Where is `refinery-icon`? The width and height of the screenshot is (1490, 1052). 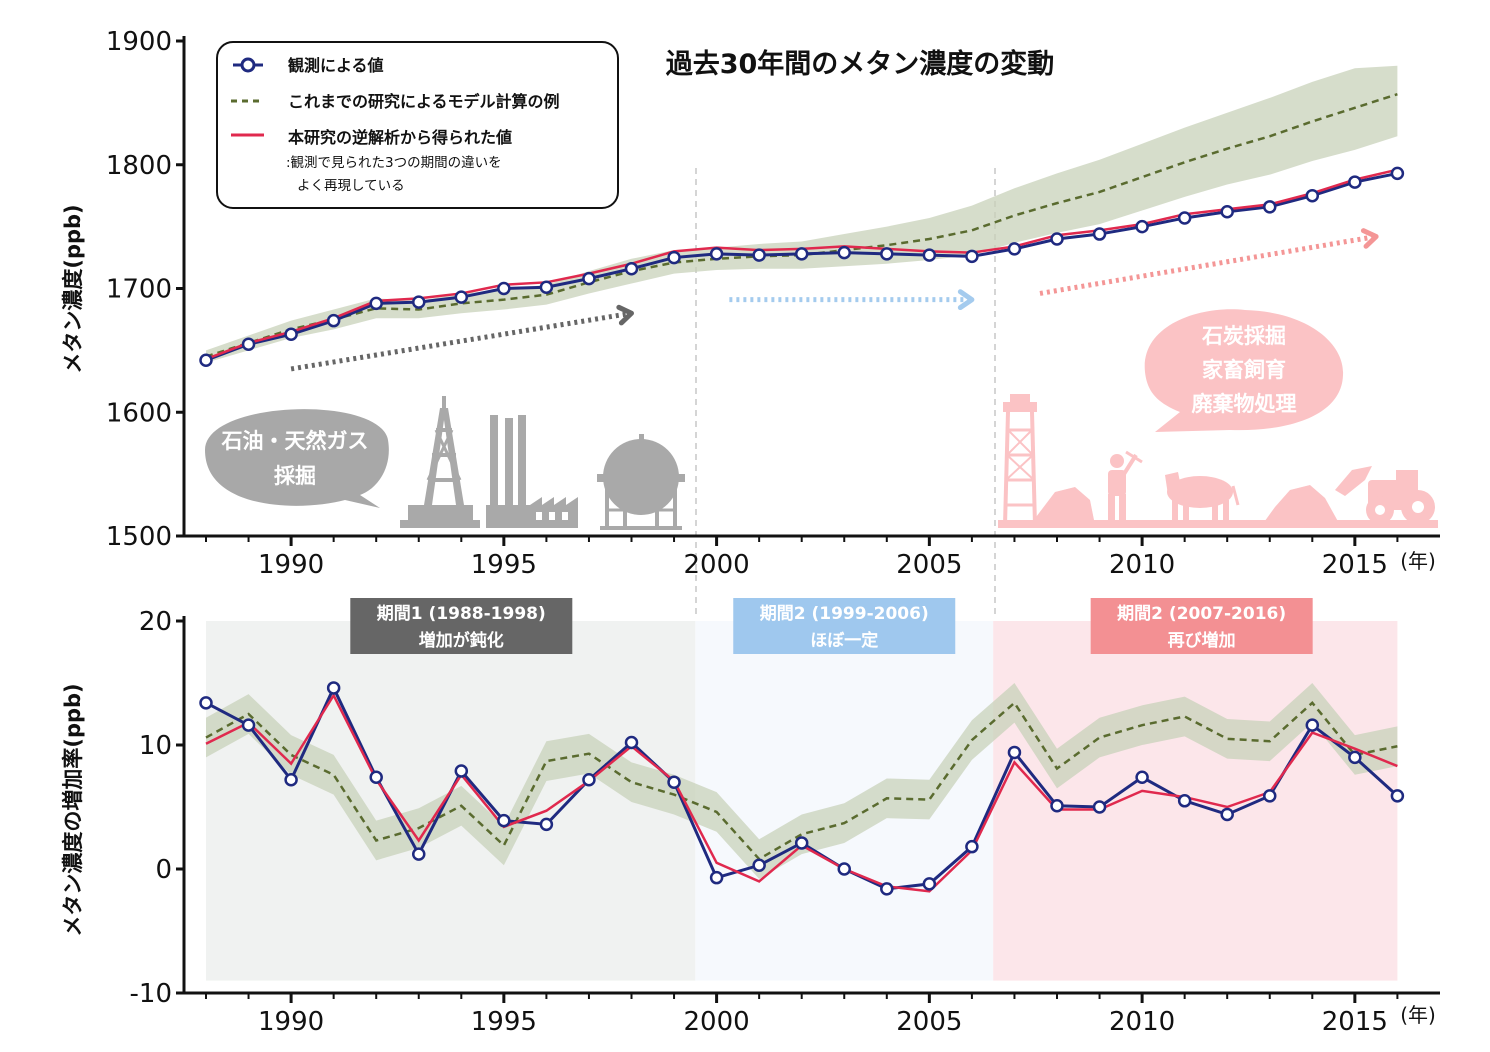 refinery-icon is located at coordinates (532, 471).